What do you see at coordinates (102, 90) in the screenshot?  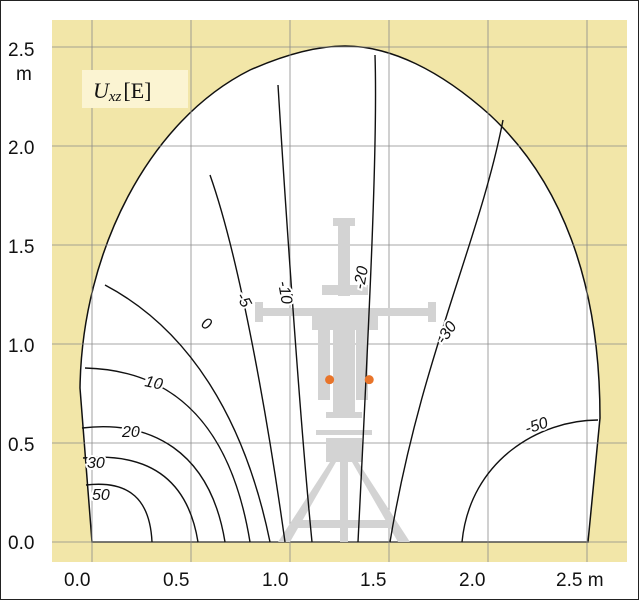 I see `panel-title-symbol: U` at bounding box center [102, 90].